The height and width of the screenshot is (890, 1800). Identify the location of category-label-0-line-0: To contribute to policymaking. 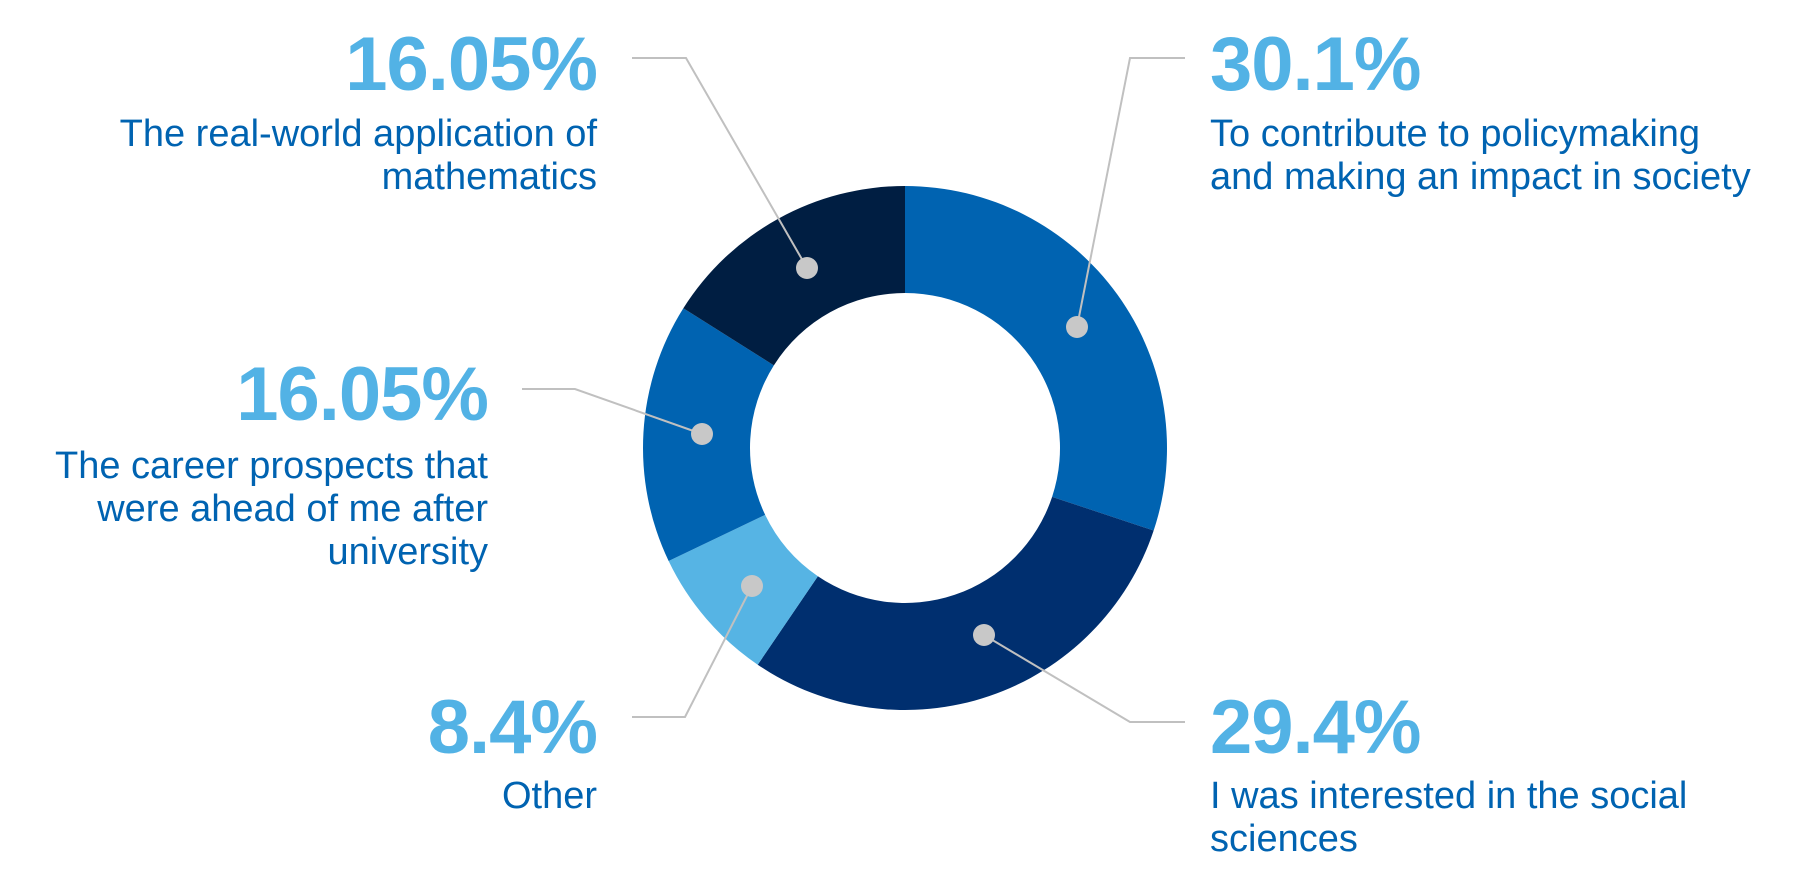
(1455, 134).